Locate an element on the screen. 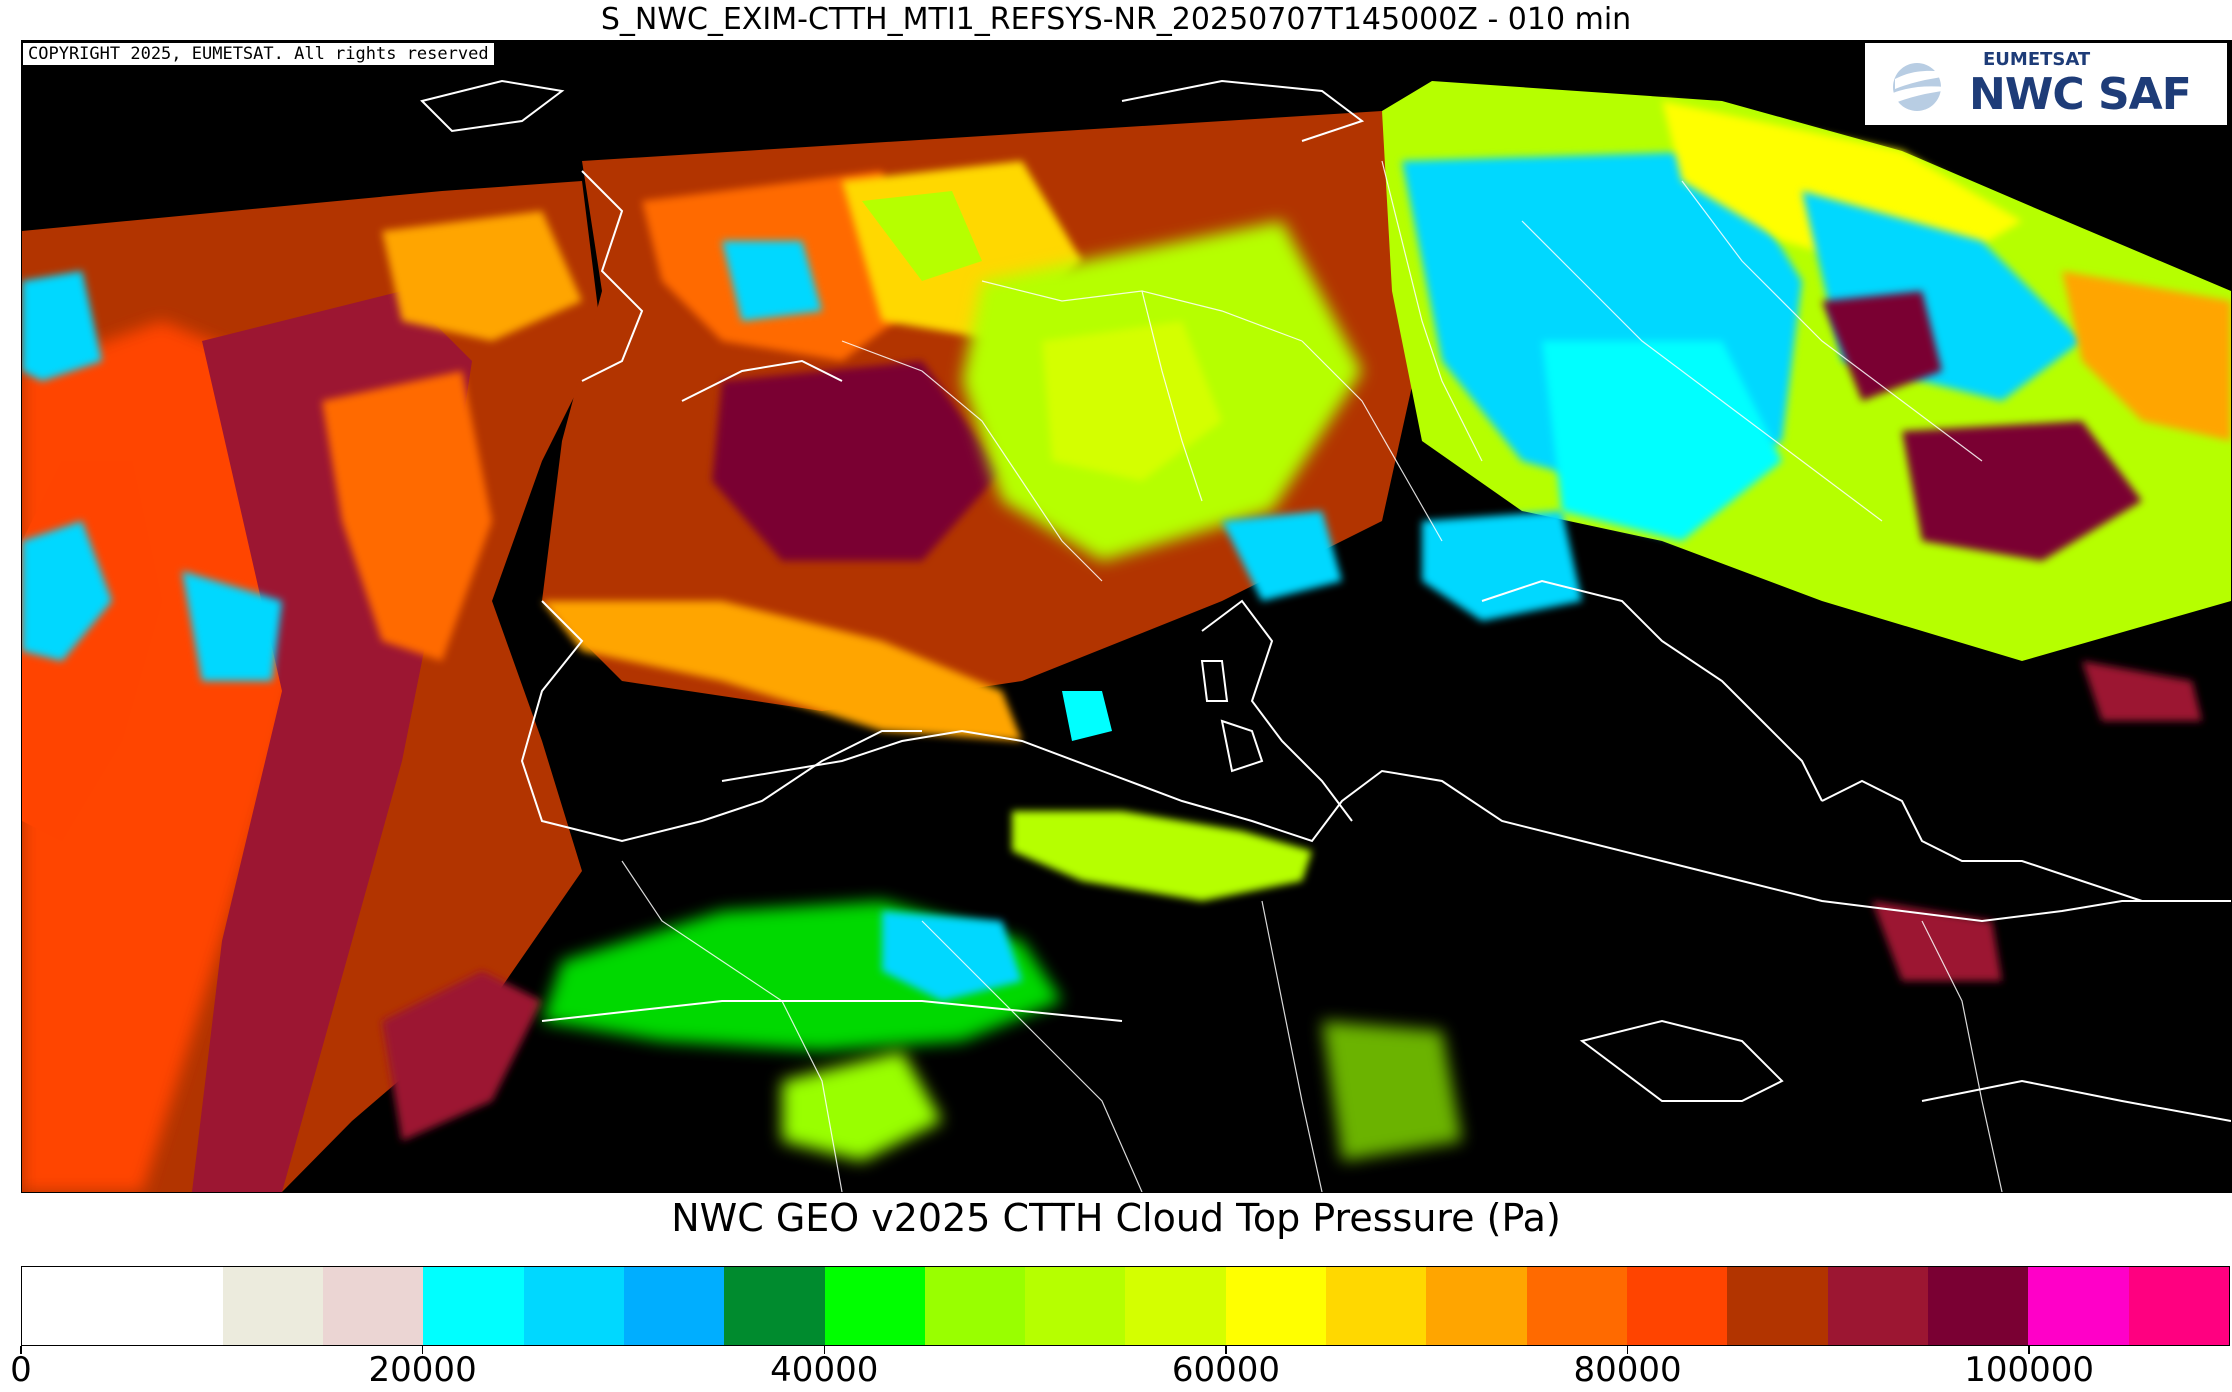 Image resolution: width=2232 pixels, height=1392 pixels. colorbar-tick-label: 60000 is located at coordinates (1225, 1370).